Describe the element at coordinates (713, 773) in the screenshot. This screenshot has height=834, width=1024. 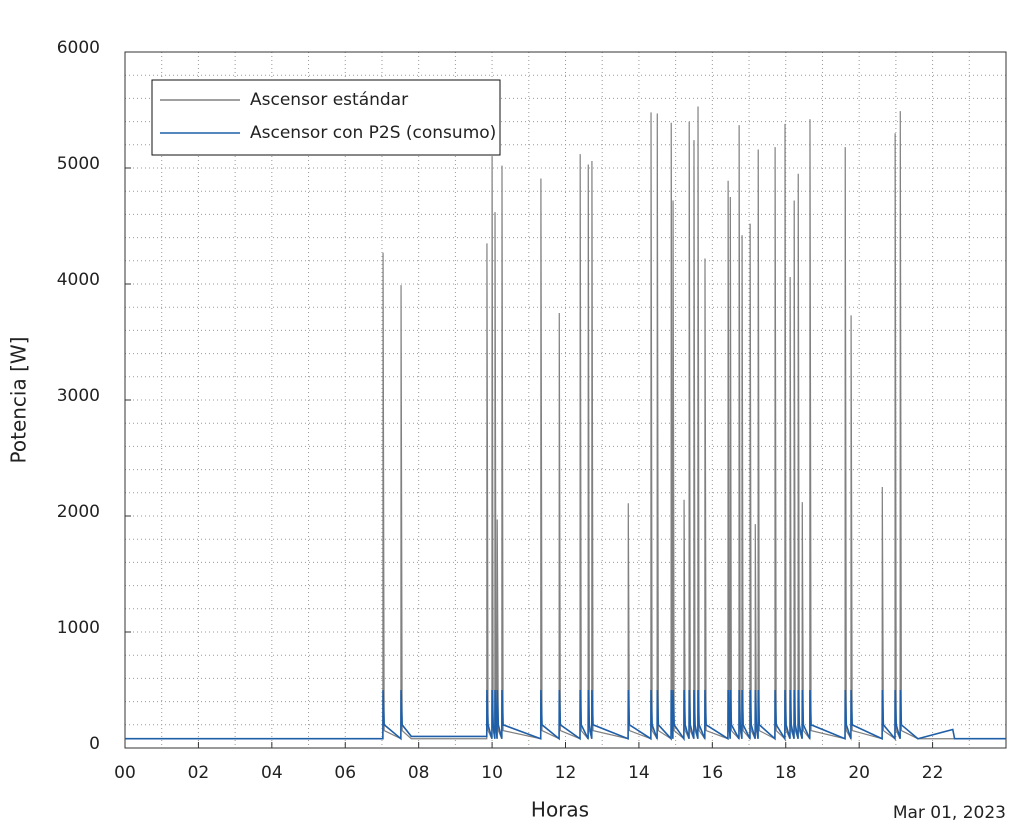
I see `x-tick-label: 16` at that location.